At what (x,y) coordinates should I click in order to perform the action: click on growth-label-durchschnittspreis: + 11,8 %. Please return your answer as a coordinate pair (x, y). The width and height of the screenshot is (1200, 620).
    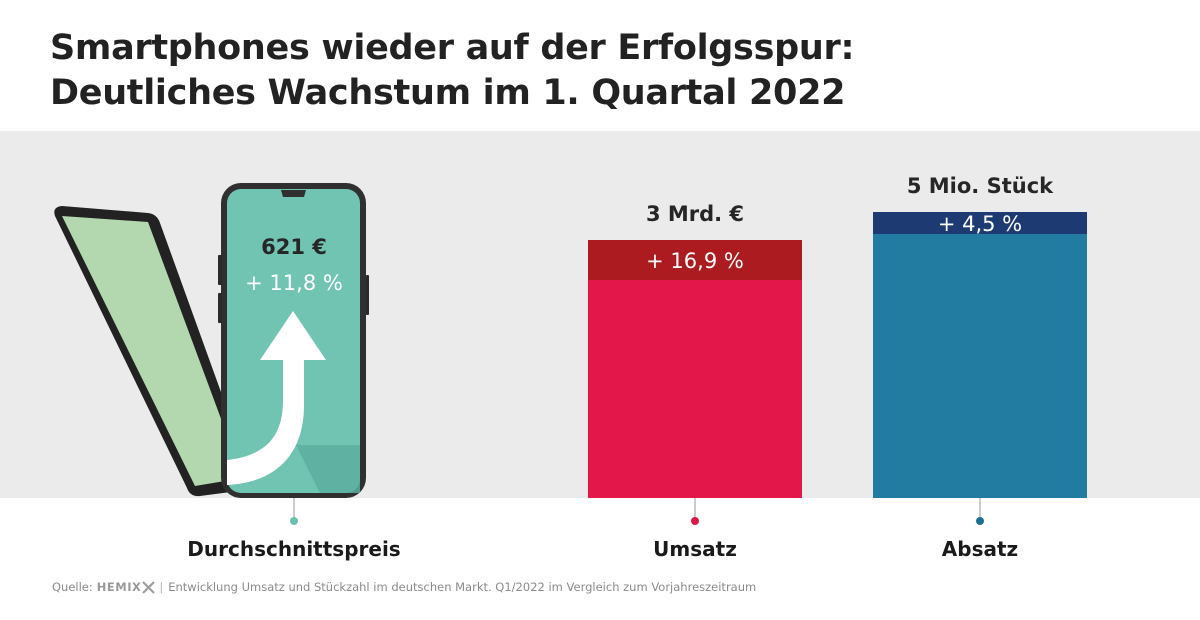
    Looking at the image, I should click on (294, 283).